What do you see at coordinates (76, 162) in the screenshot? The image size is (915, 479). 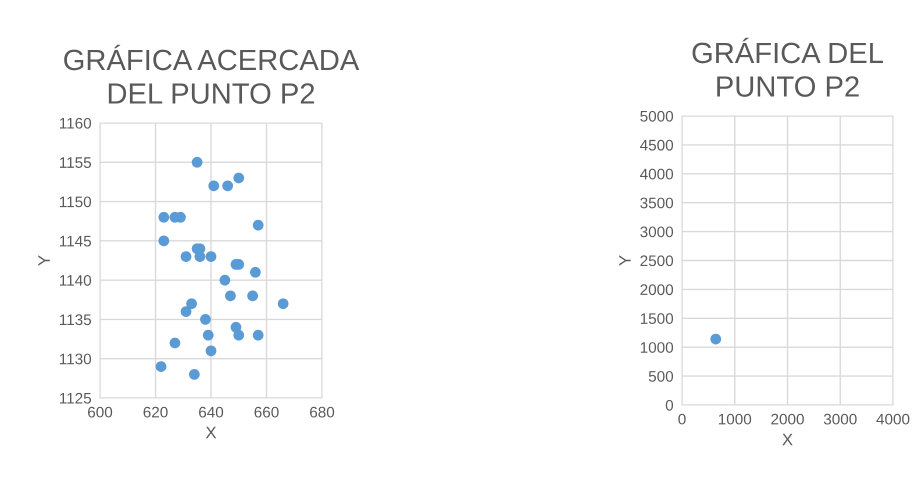 I see `y-tick-label: 1155` at bounding box center [76, 162].